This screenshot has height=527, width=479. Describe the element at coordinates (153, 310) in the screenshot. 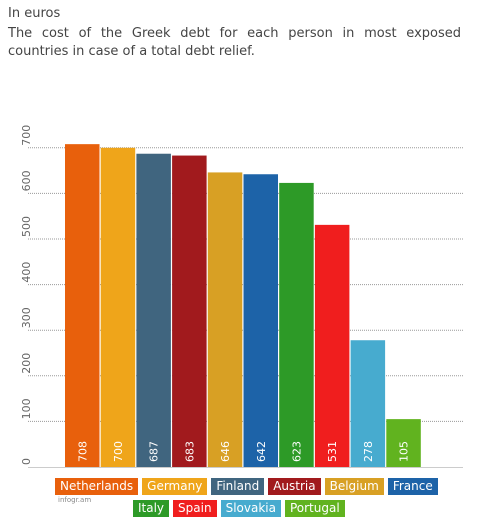

I see `bar-finland` at that location.